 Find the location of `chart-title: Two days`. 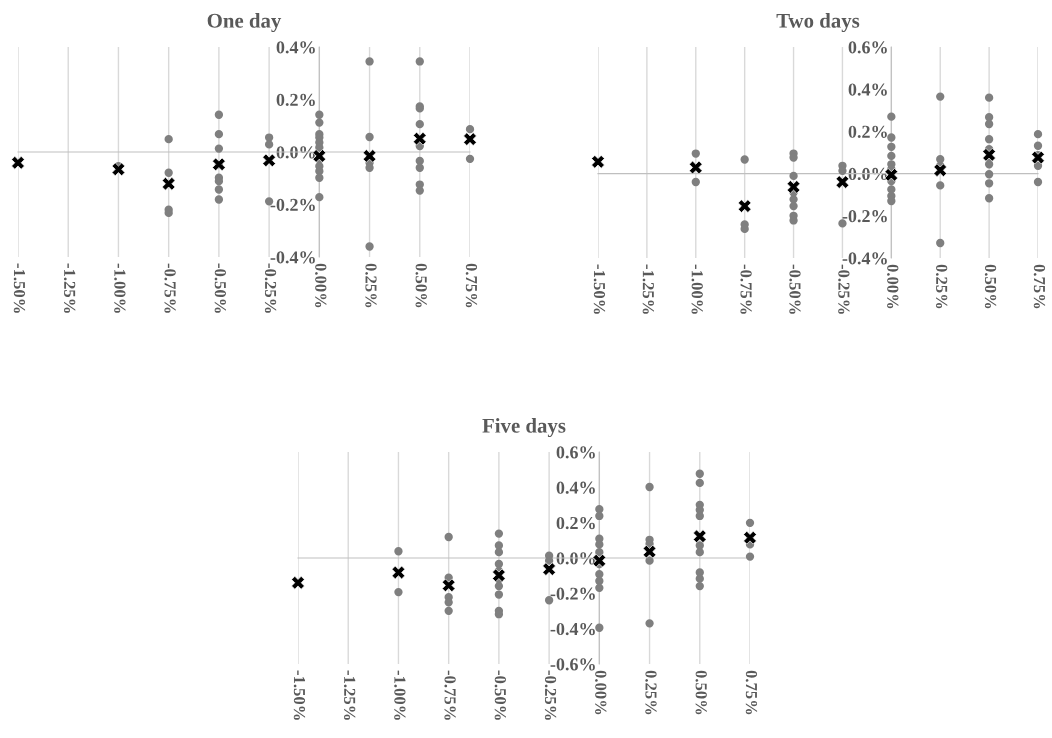

chart-title: Two days is located at coordinates (818, 23).